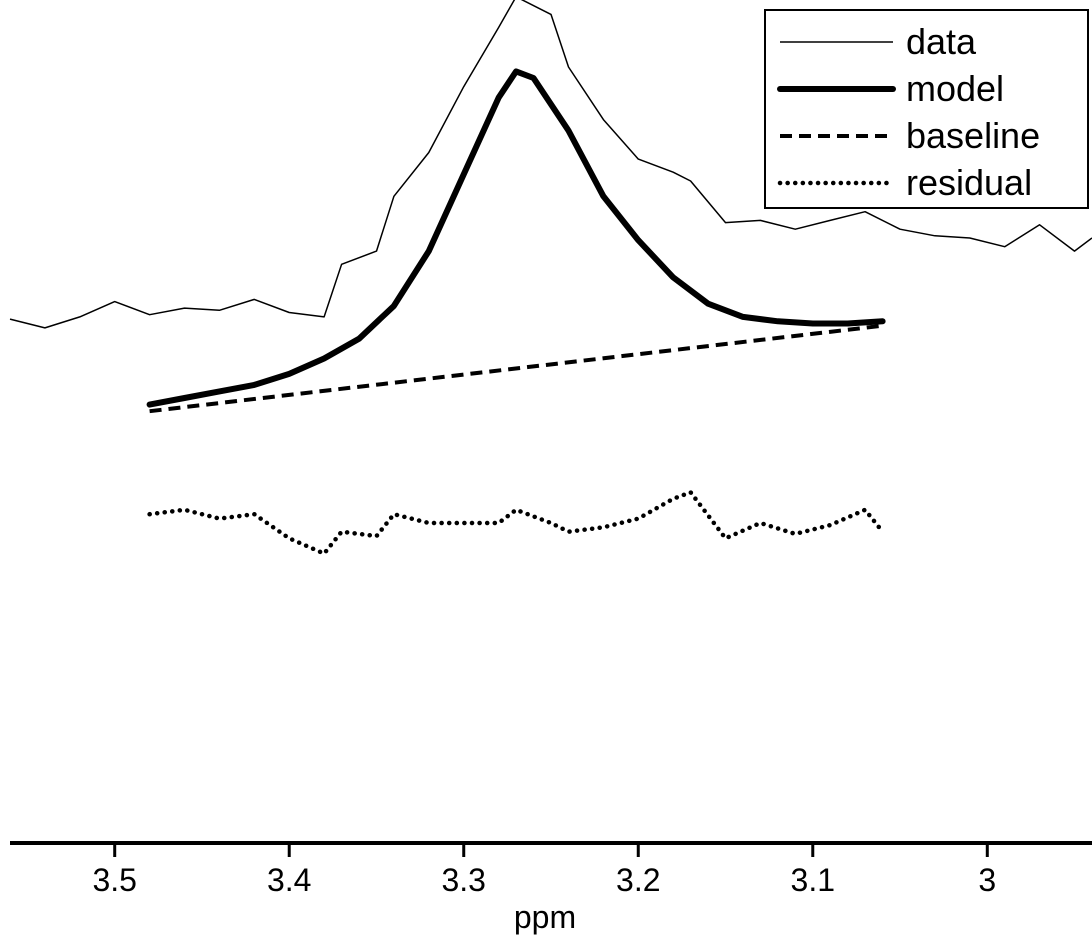 The width and height of the screenshot is (1092, 947). Describe the element at coordinates (545, 917) in the screenshot. I see `x-axis-label: ppm` at that location.